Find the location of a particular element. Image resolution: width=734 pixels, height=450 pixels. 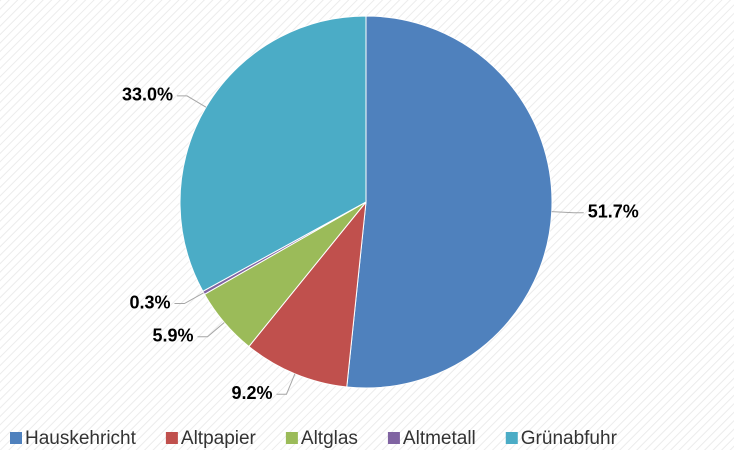

data-label: 33.0% is located at coordinates (147, 95).